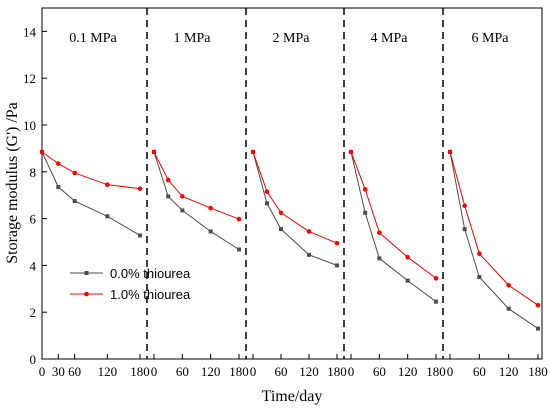 The width and height of the screenshot is (550, 413). What do you see at coordinates (58, 371) in the screenshot?
I see `x-tick-label: 30` at bounding box center [58, 371].